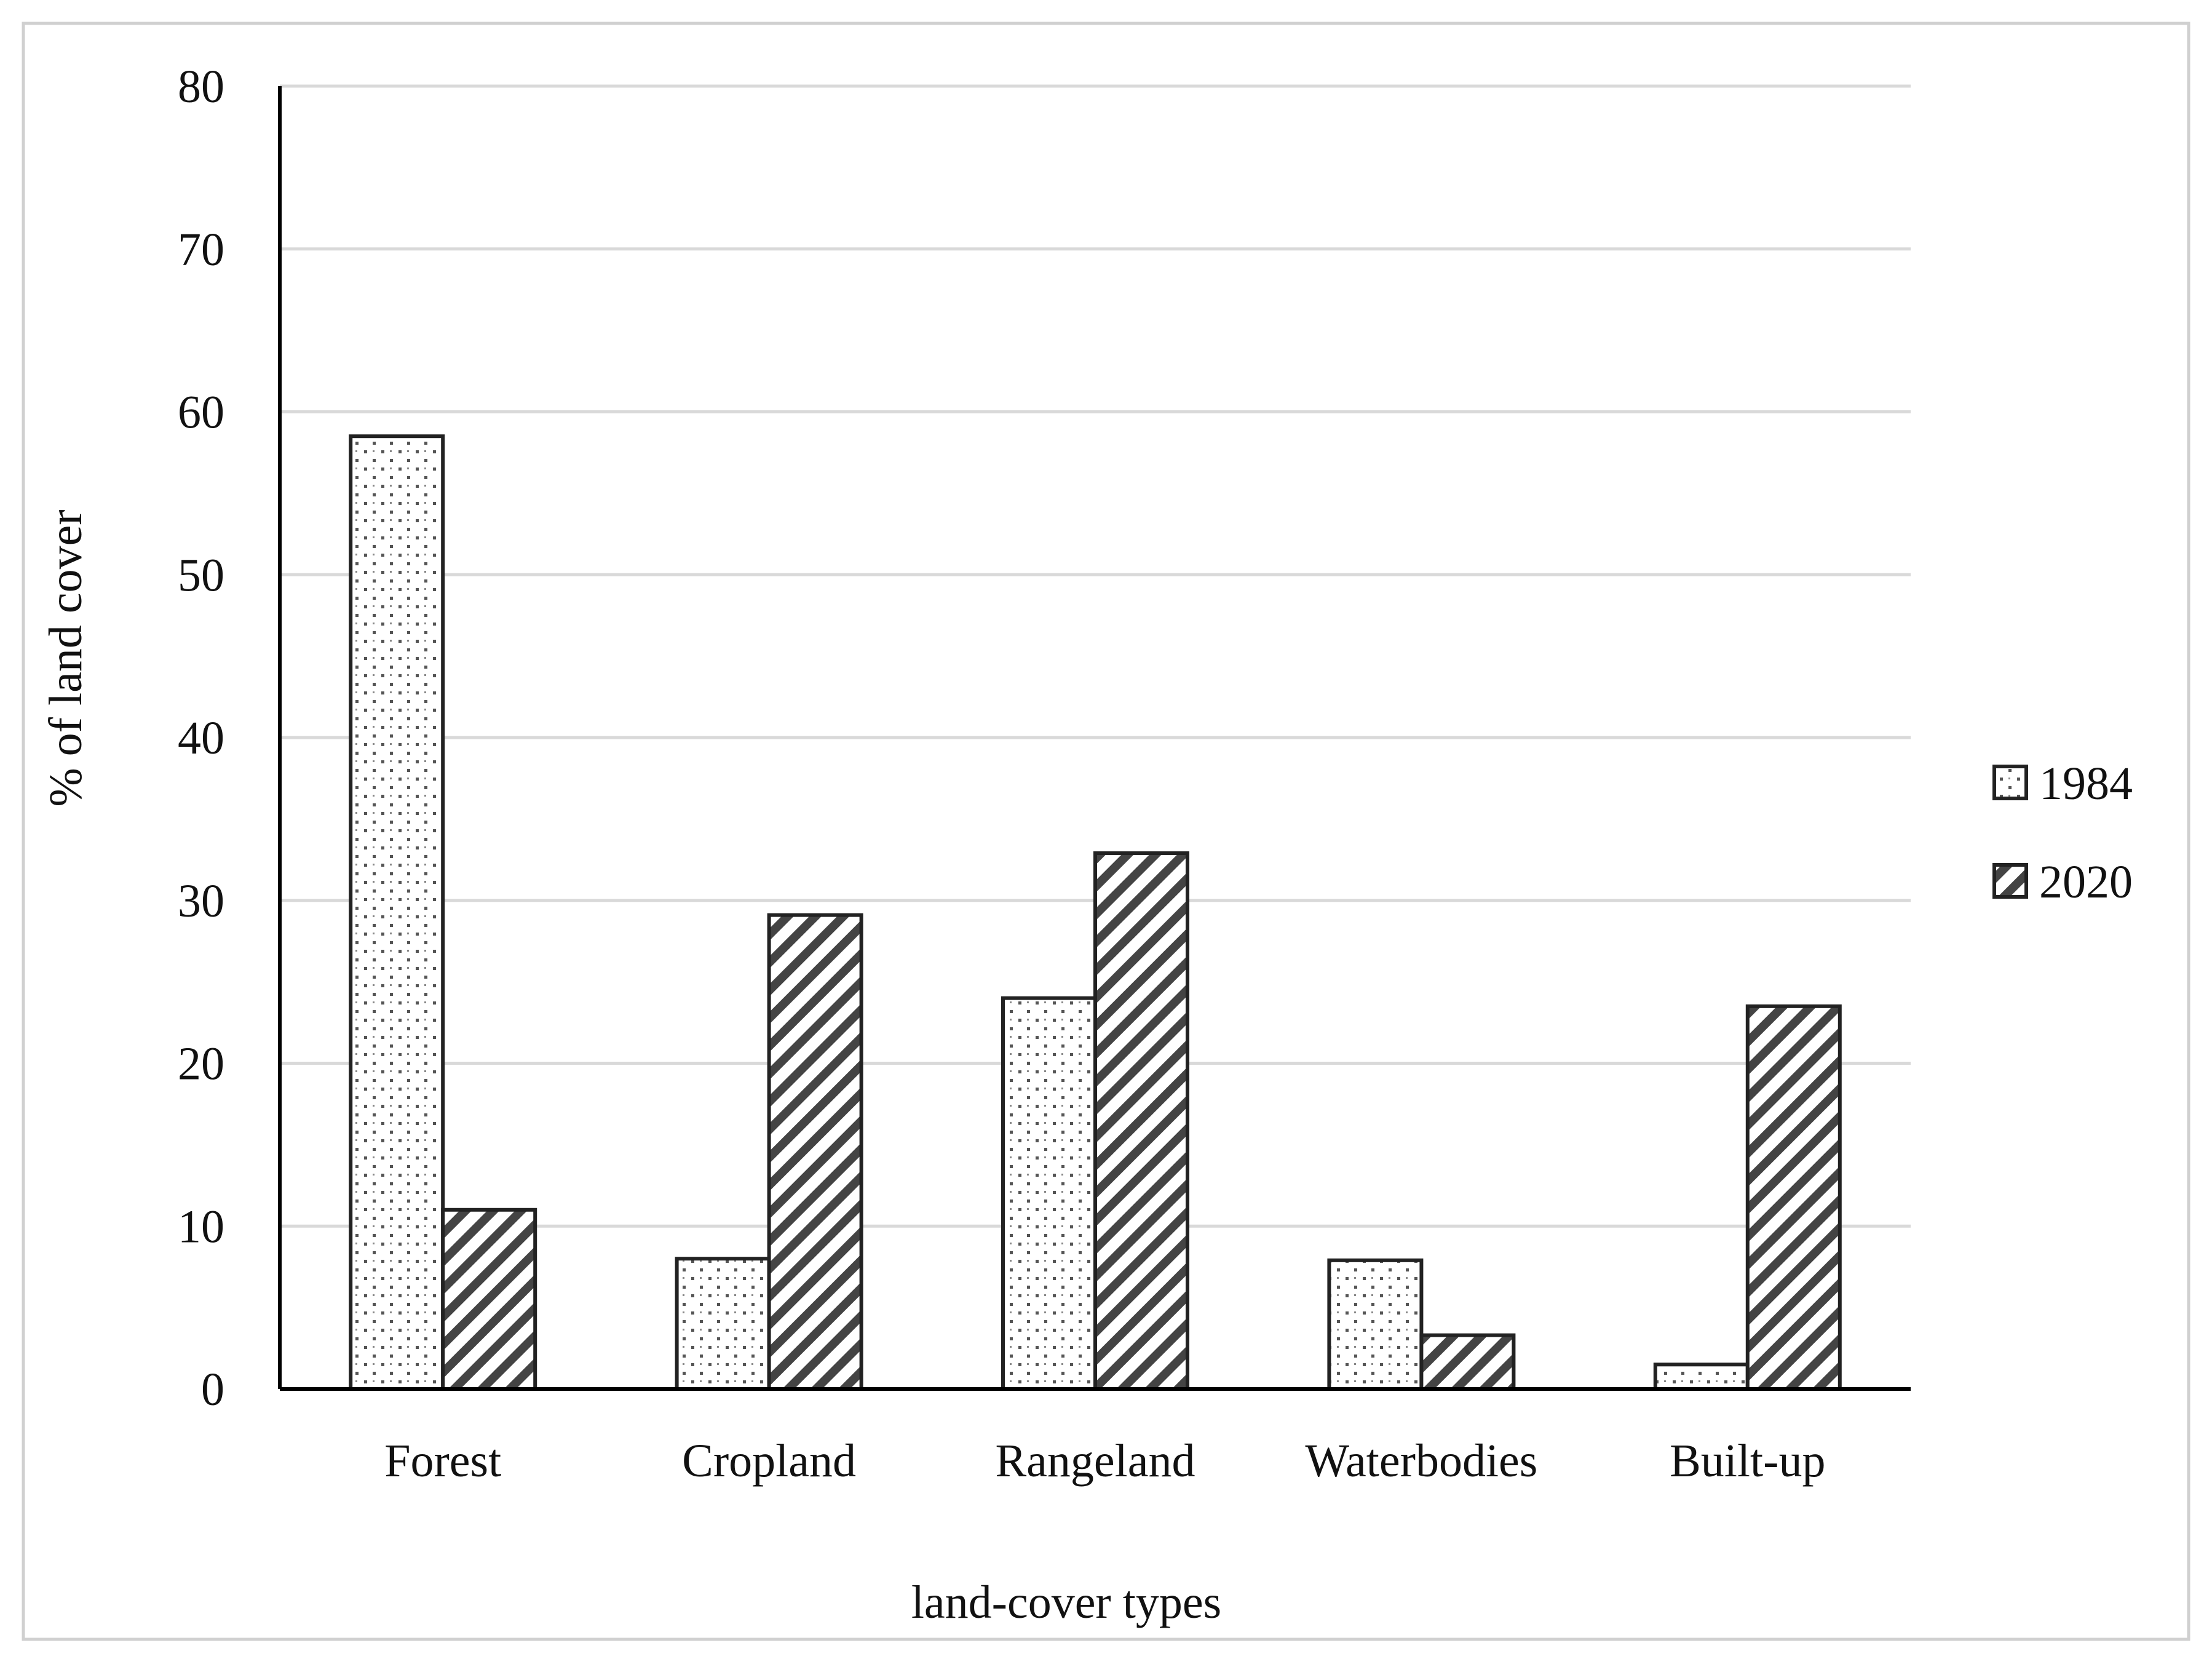 Image resolution: width=2212 pixels, height=1667 pixels. I want to click on bar-waterbodies-1984, so click(1375, 1324).